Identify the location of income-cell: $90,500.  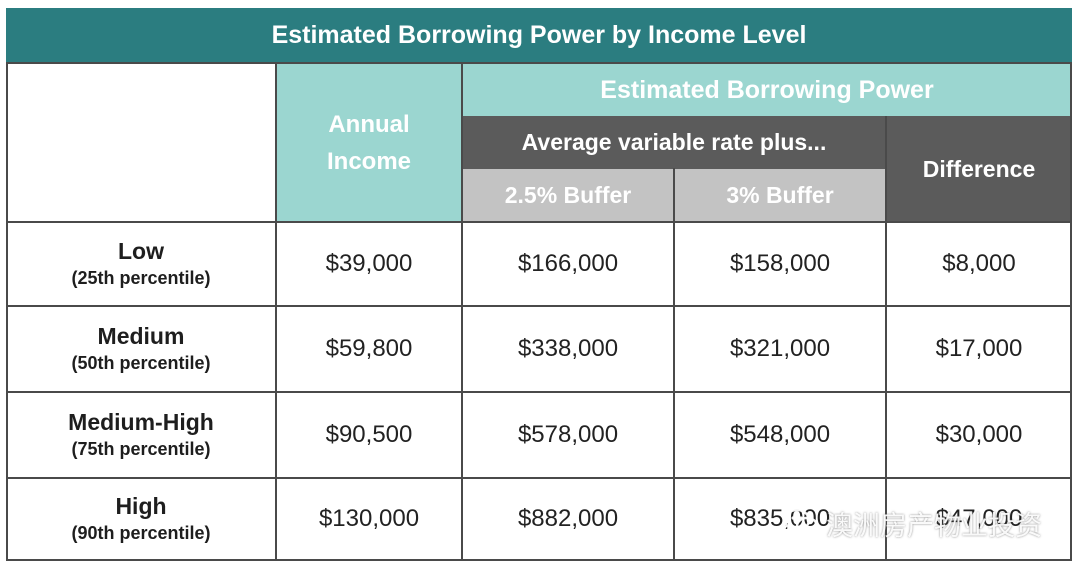
(369, 435).